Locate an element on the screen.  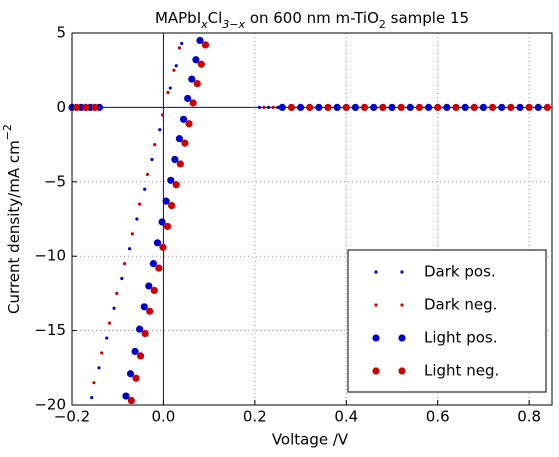
text-part: −2 is located at coordinates (7, 132).